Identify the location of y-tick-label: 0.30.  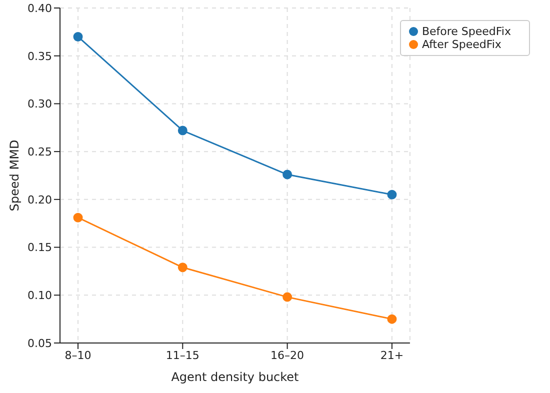
(40, 104).